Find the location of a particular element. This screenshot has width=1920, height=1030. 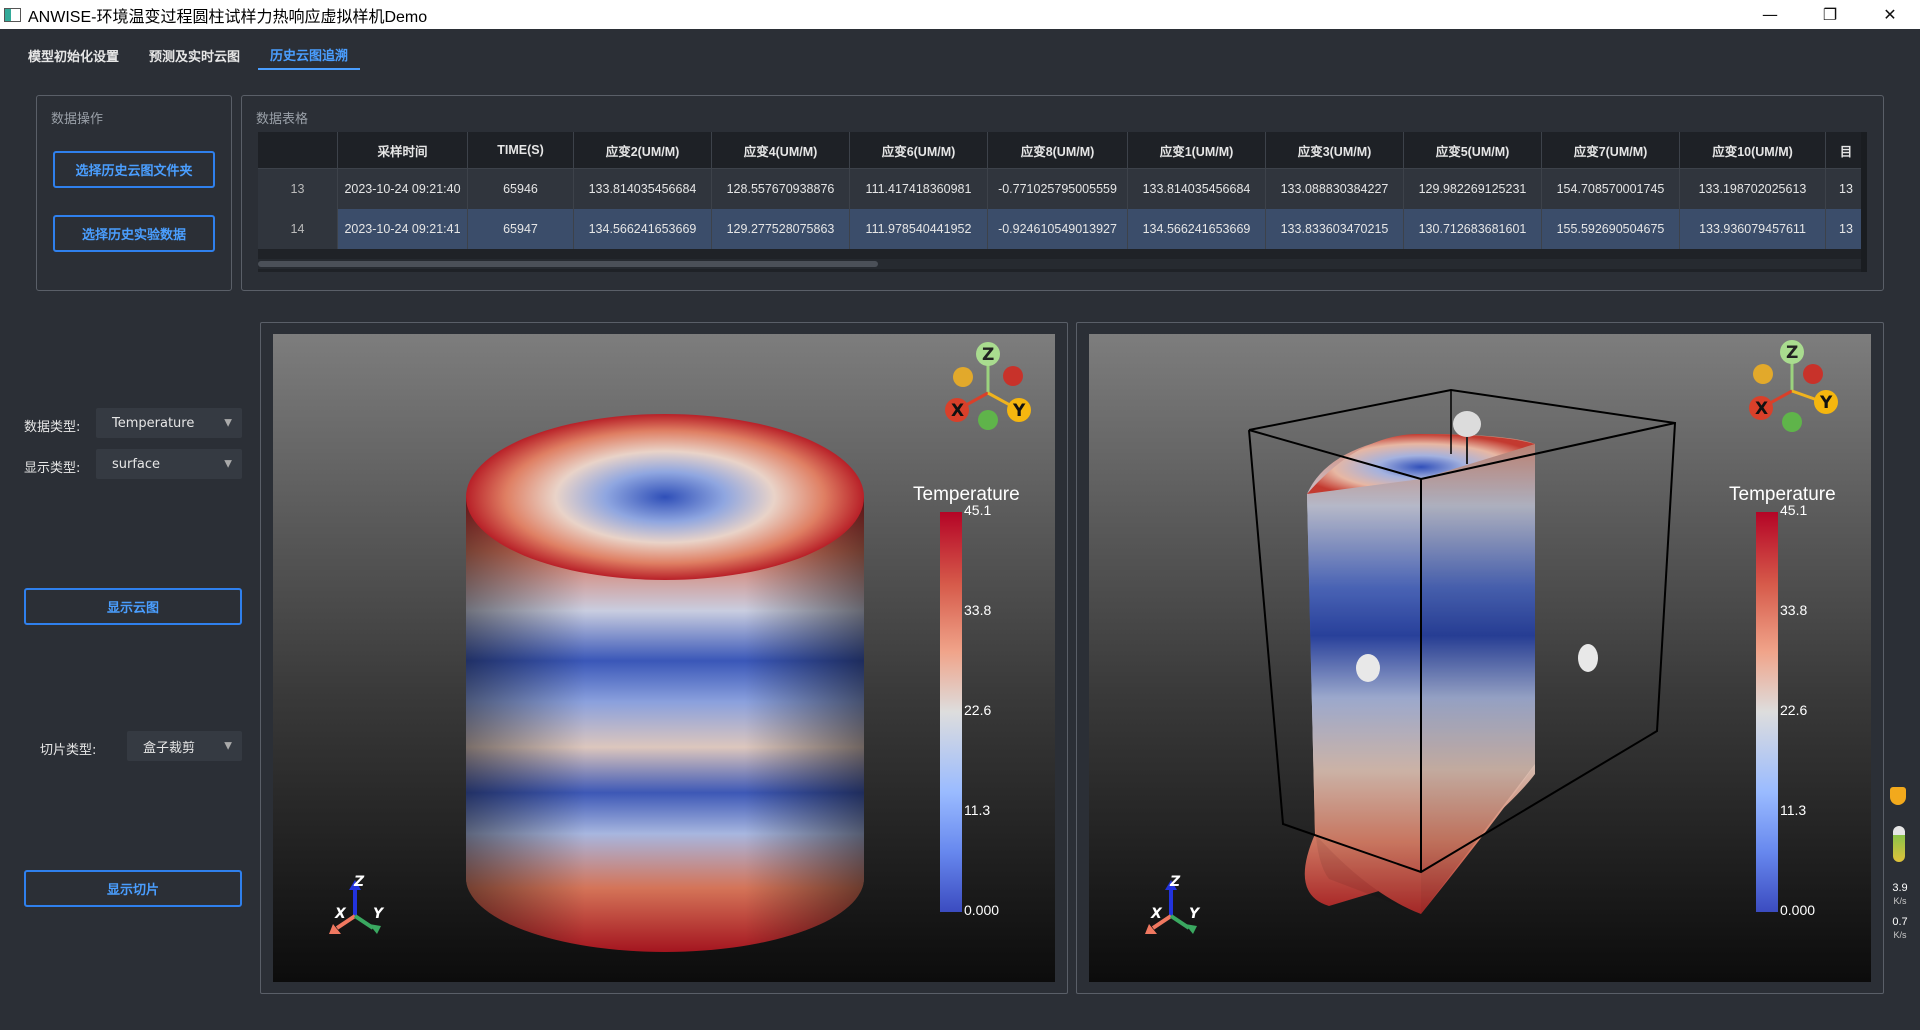

display-type-select: surface ▼ is located at coordinates (169, 464).